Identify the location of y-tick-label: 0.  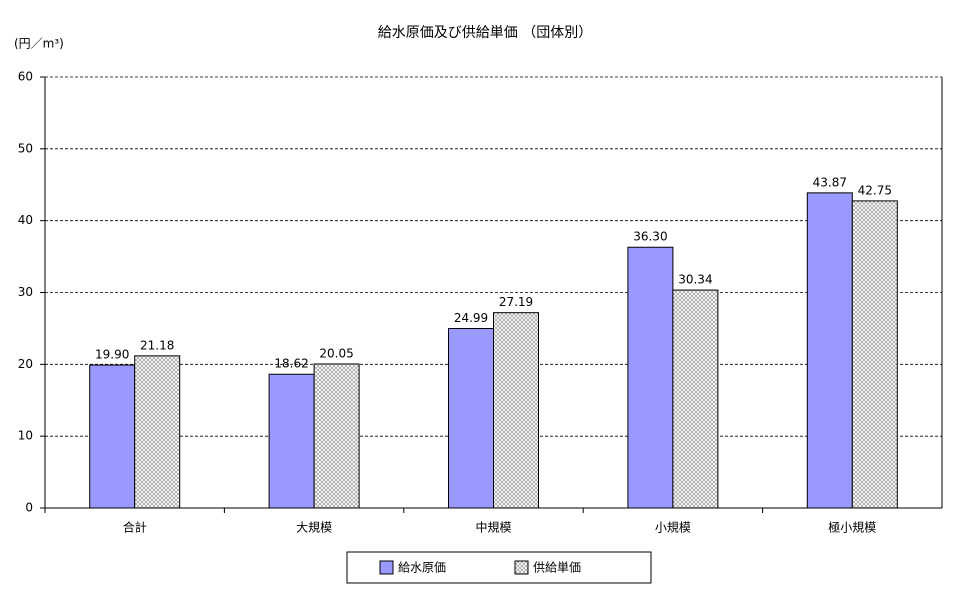
(29, 508).